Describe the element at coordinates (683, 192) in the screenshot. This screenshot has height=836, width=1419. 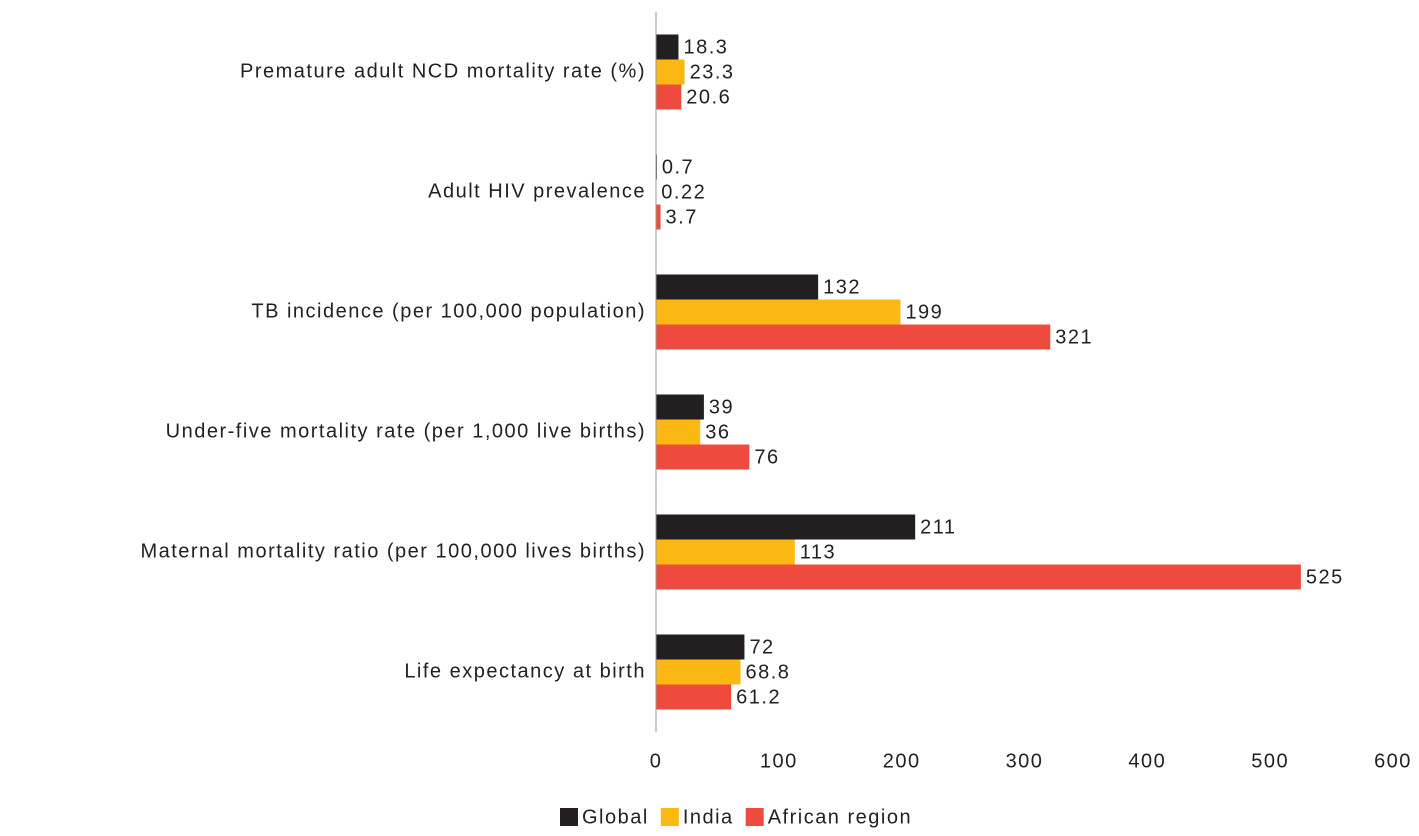
I see `data-label: 0.22` at that location.